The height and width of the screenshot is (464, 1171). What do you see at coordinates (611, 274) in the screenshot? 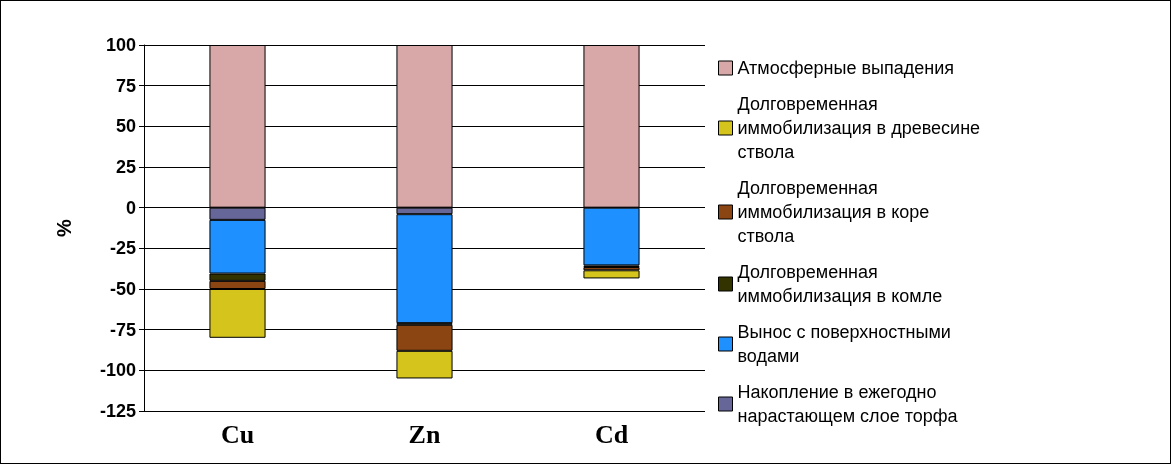
I see `bar` at bounding box center [611, 274].